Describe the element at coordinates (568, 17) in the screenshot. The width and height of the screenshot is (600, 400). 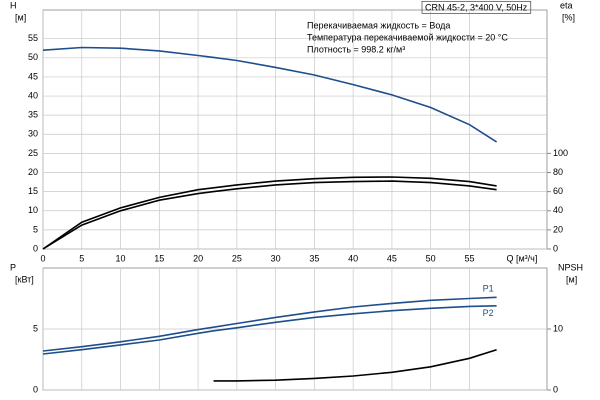
I see `y2-axis-label: [%]` at that location.